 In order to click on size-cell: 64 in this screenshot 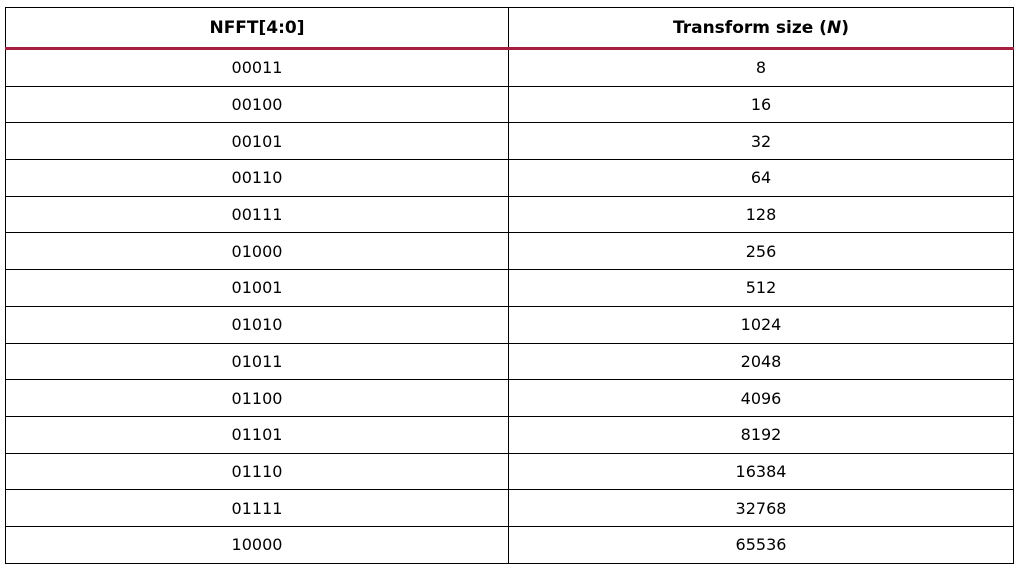, I will do `click(761, 178)`.